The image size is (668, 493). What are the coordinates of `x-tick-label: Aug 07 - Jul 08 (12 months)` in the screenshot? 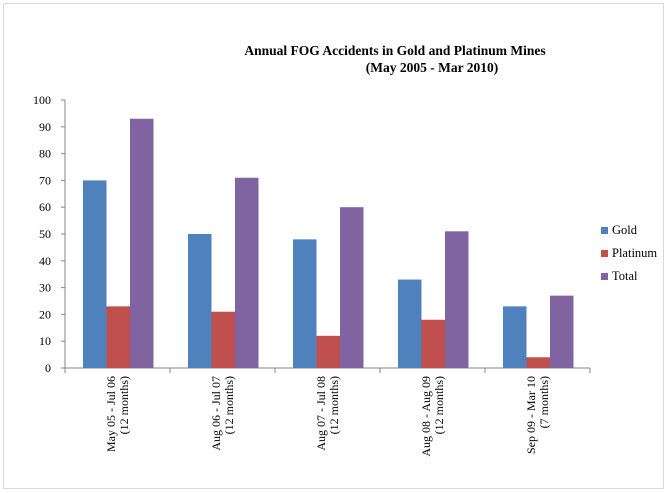 It's located at (327, 413).